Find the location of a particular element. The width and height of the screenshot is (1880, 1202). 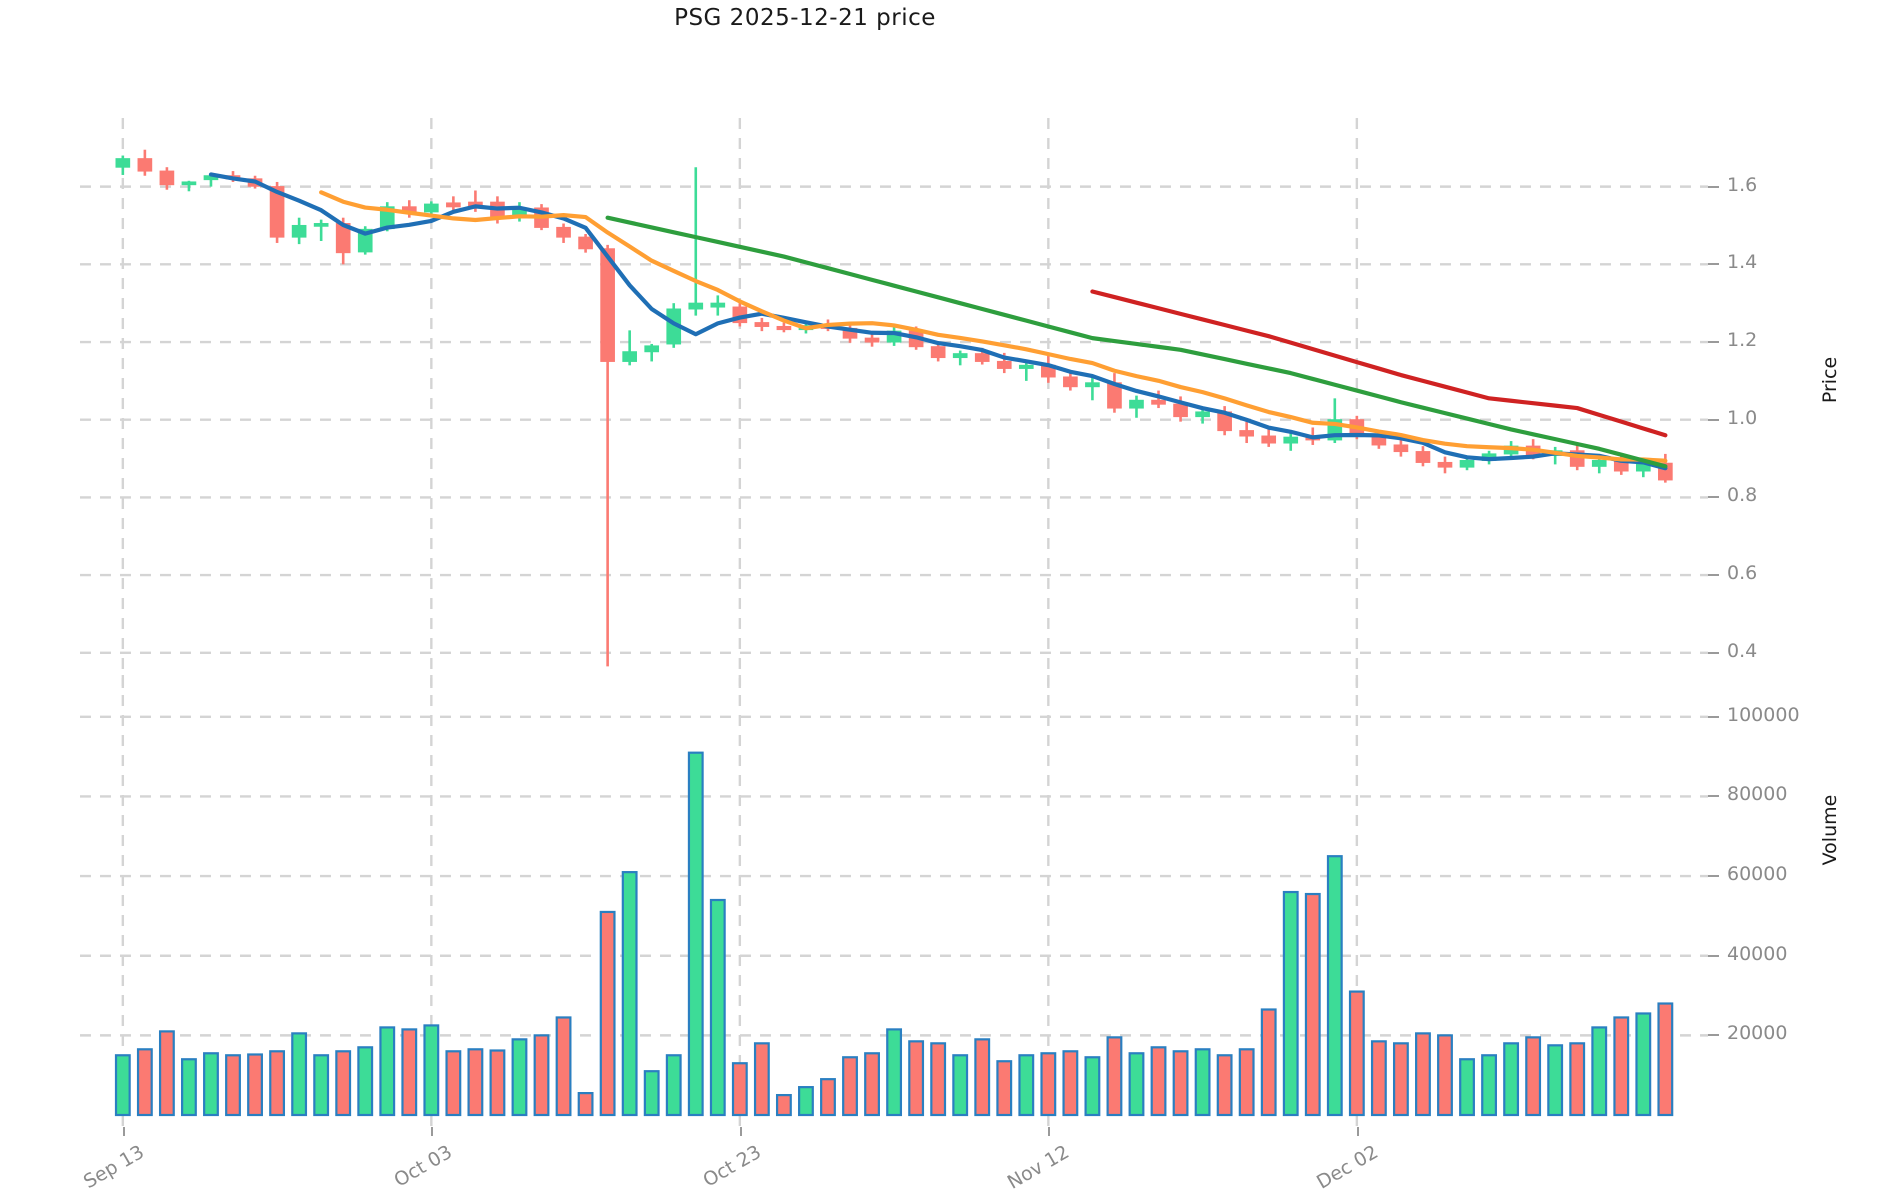

volume-axis-title: Volume is located at coordinates (1830, 830).